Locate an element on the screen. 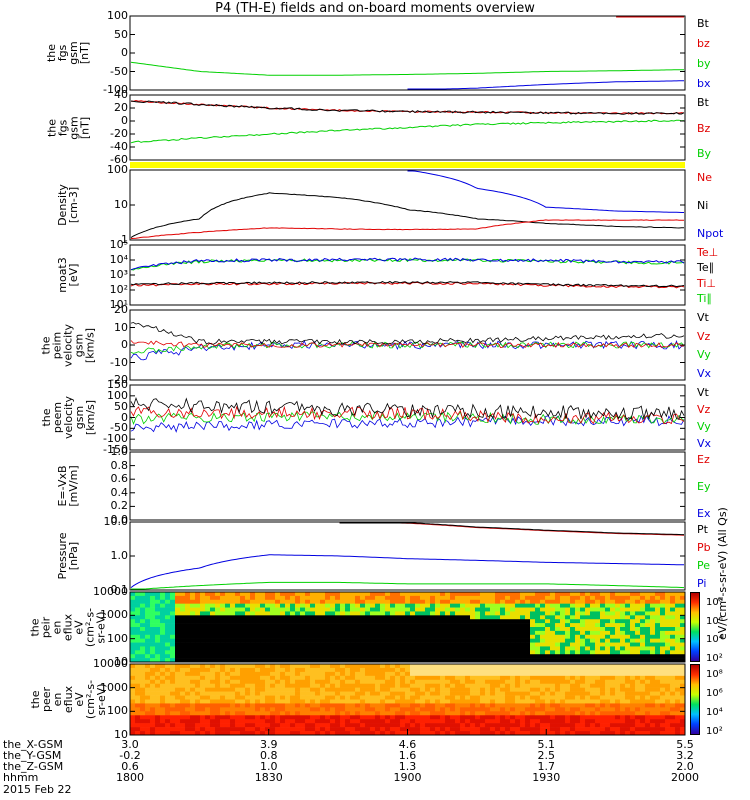  y-tick-label: -150 is located at coordinates (115, 449).